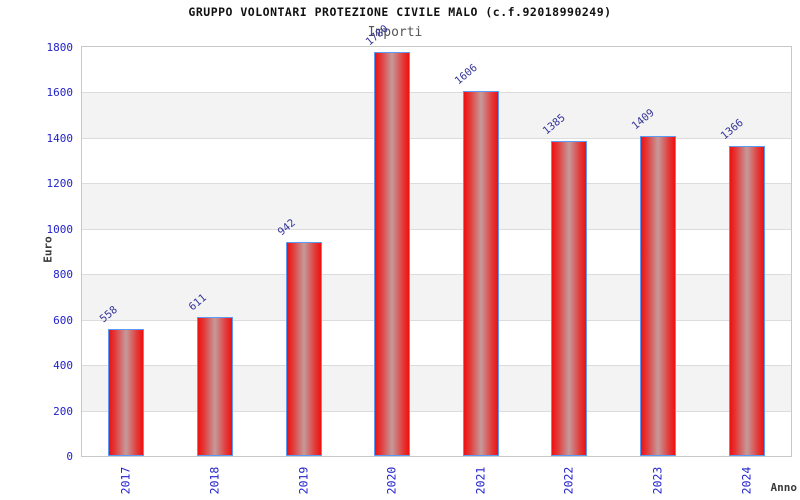  What do you see at coordinates (746, 480) in the screenshot?
I see `x-tick-label: 2024` at bounding box center [746, 480].